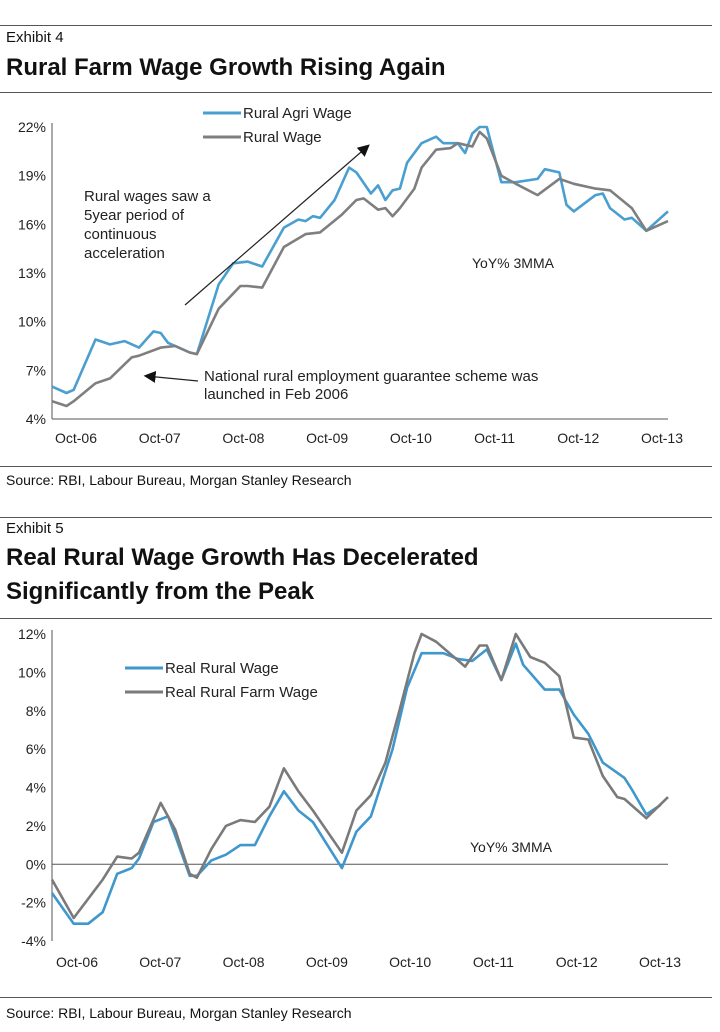  Describe the element at coordinates (33, 941) in the screenshot. I see `y-tick-label: -4%` at that location.